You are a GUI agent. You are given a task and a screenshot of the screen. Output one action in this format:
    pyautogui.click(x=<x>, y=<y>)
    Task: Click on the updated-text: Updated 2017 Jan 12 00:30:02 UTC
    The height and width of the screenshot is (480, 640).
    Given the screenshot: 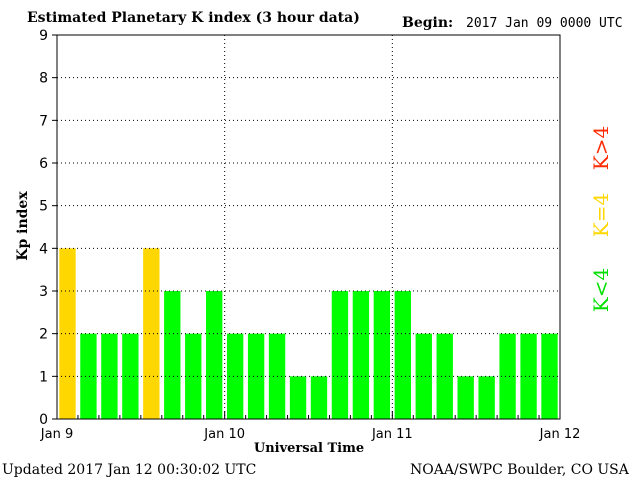 What is the action you would take?
    pyautogui.click(x=129, y=470)
    